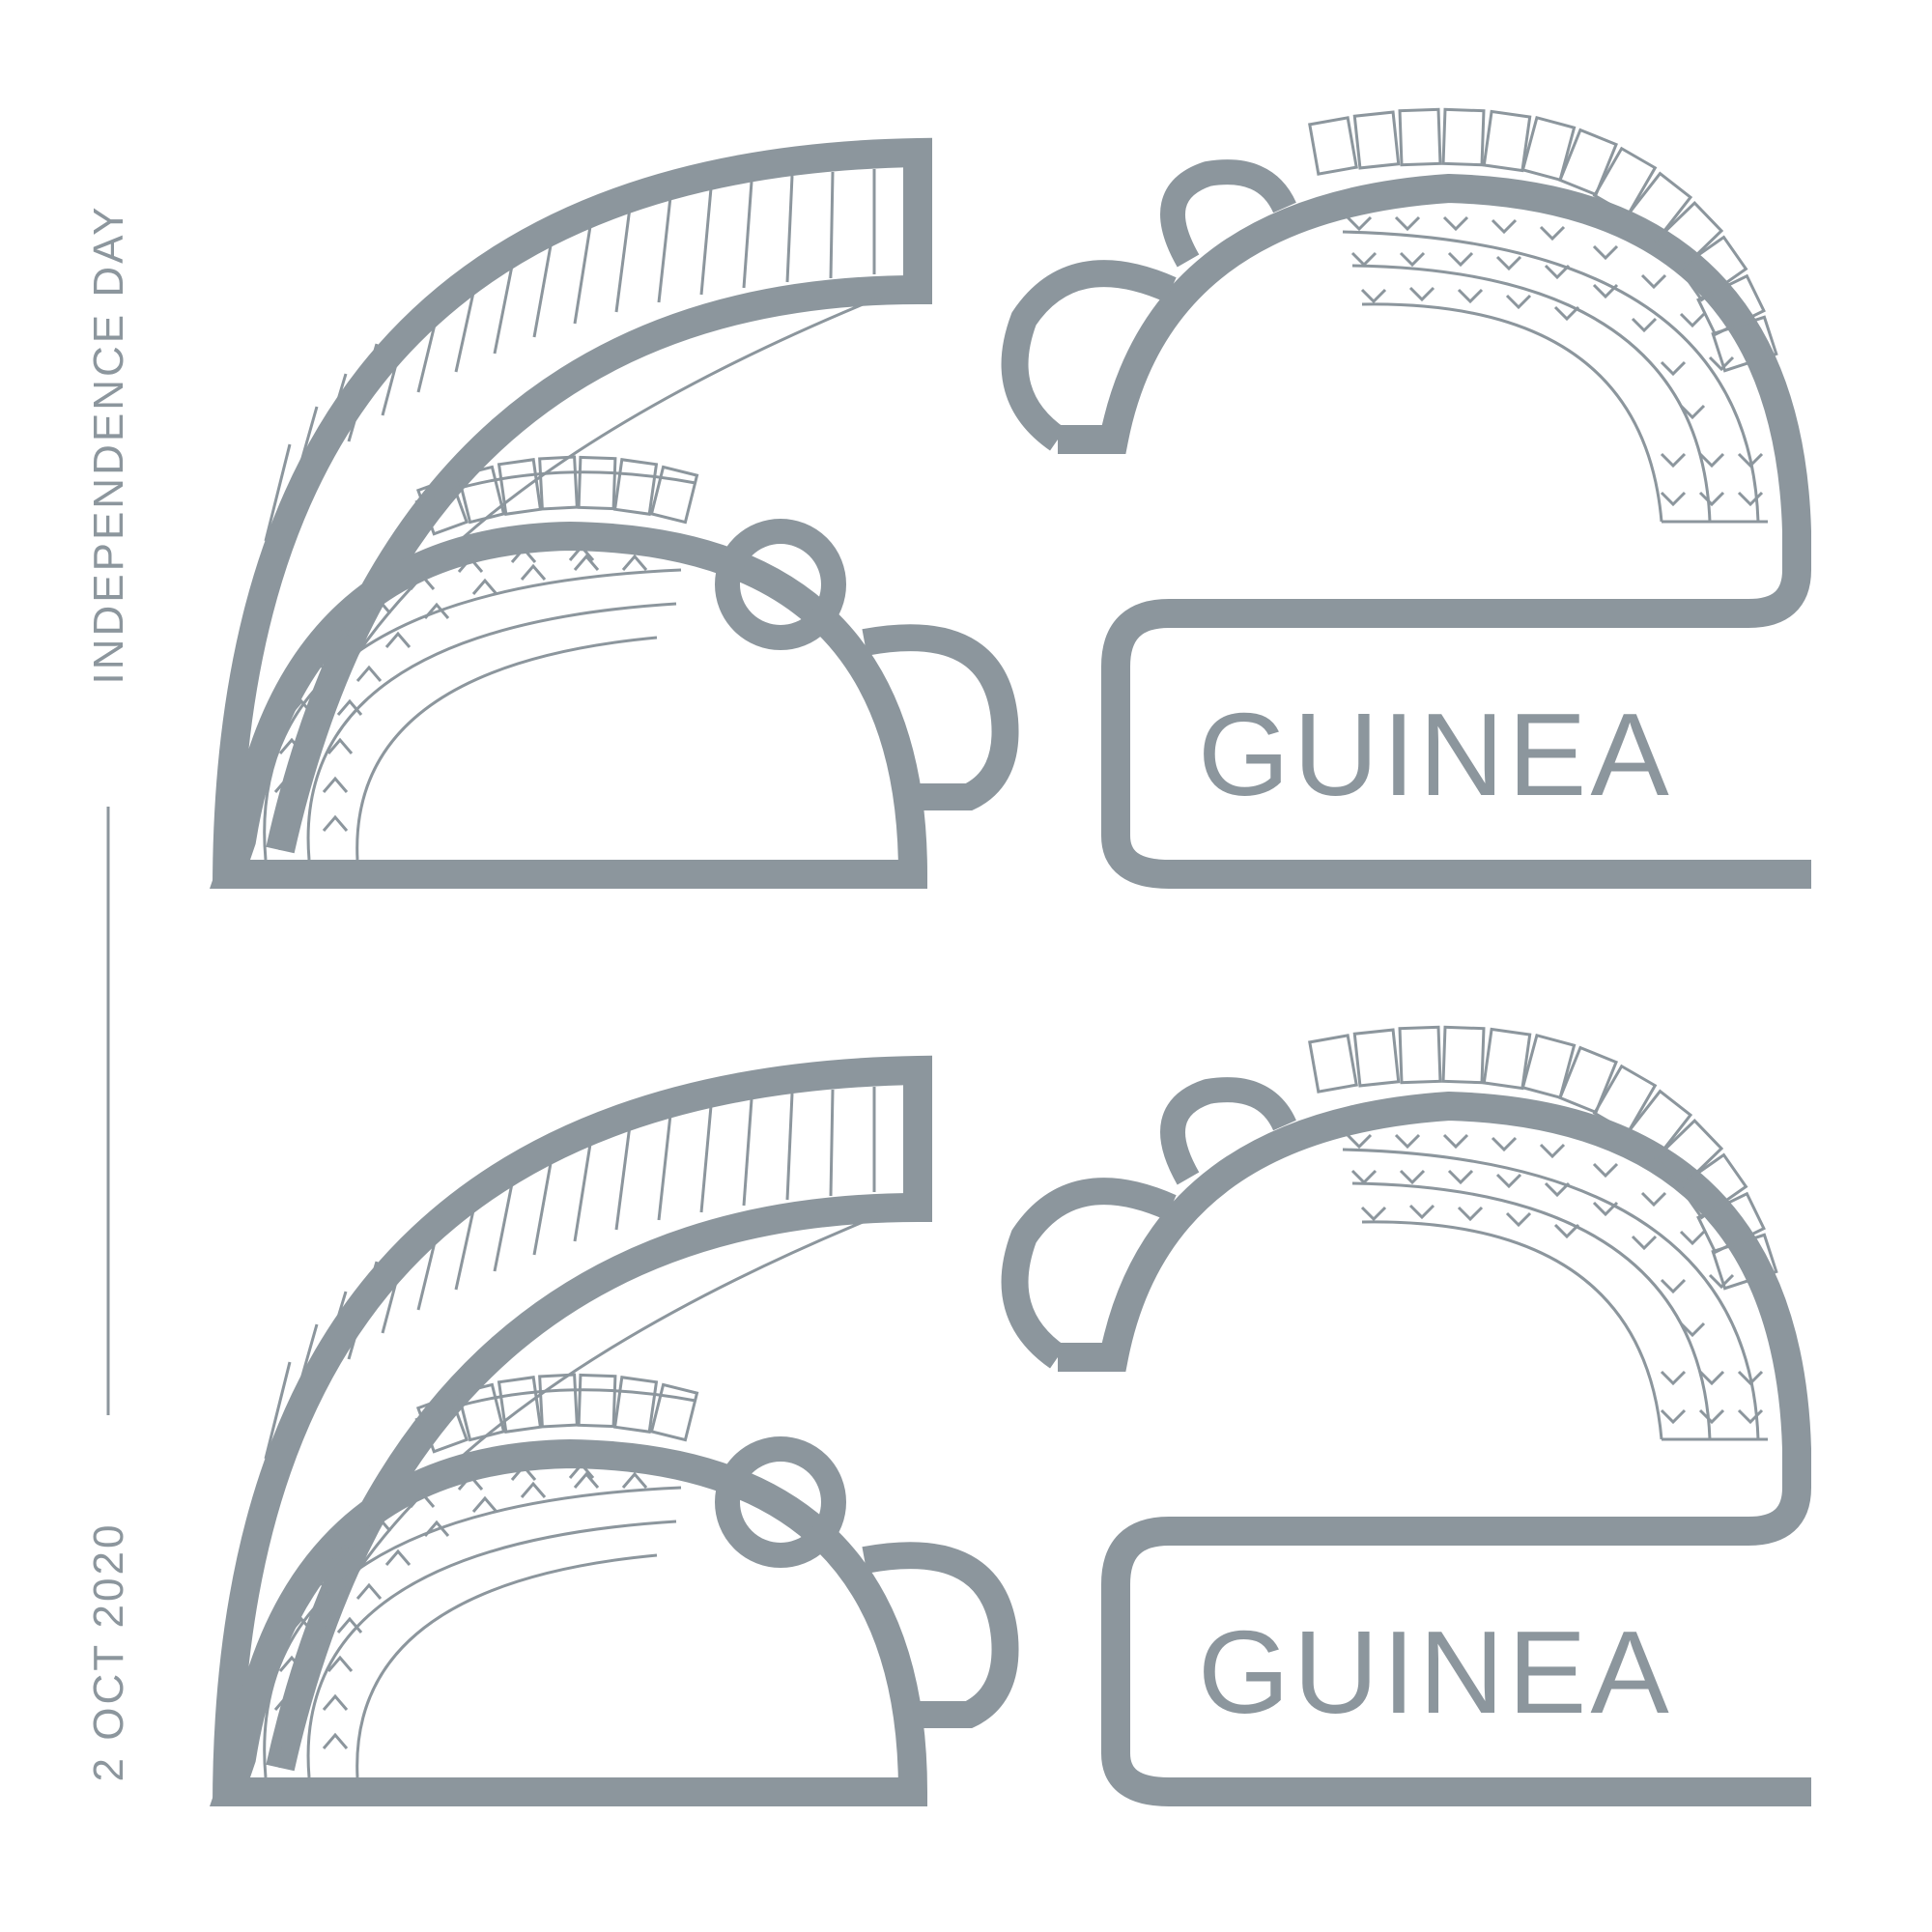 This screenshot has width=1932, height=1932. What do you see at coordinates (108, 444) in the screenshot?
I see `event-label: INDEPENDENCE DAY` at bounding box center [108, 444].